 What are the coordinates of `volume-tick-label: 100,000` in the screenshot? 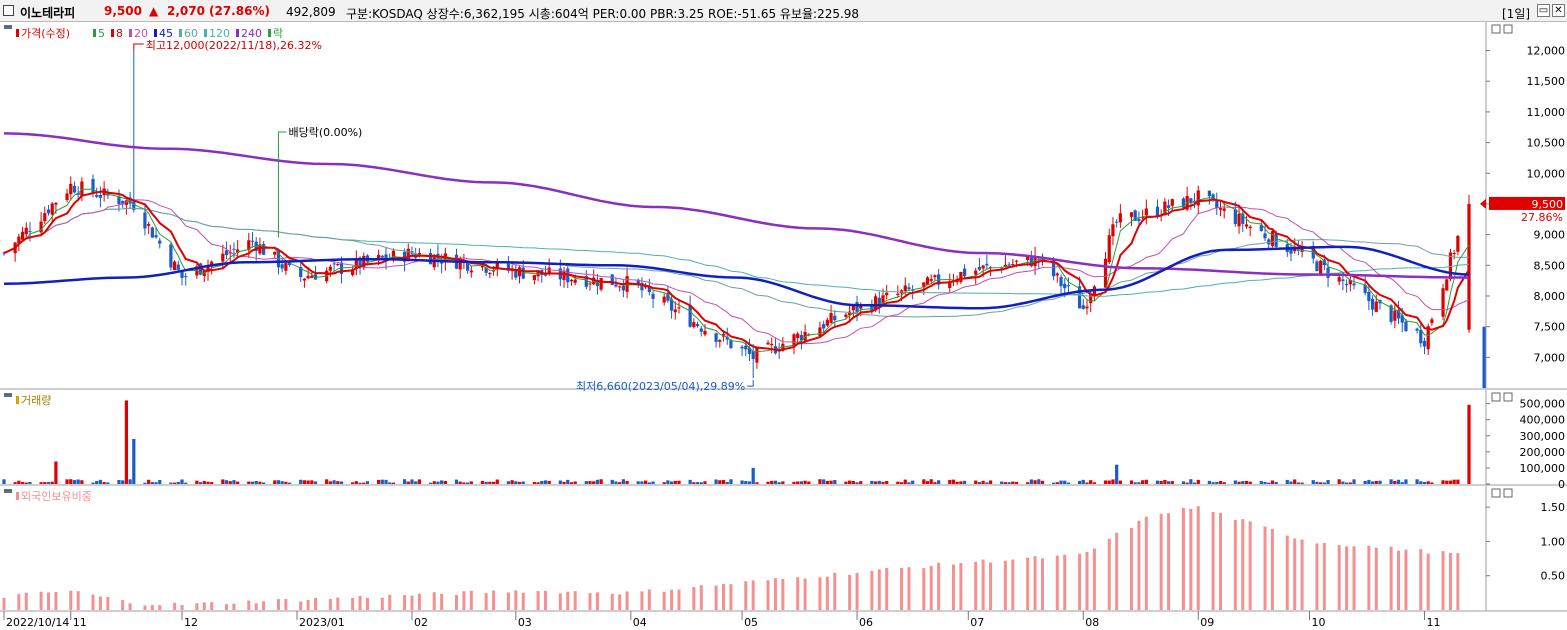 It's located at (1543, 468).